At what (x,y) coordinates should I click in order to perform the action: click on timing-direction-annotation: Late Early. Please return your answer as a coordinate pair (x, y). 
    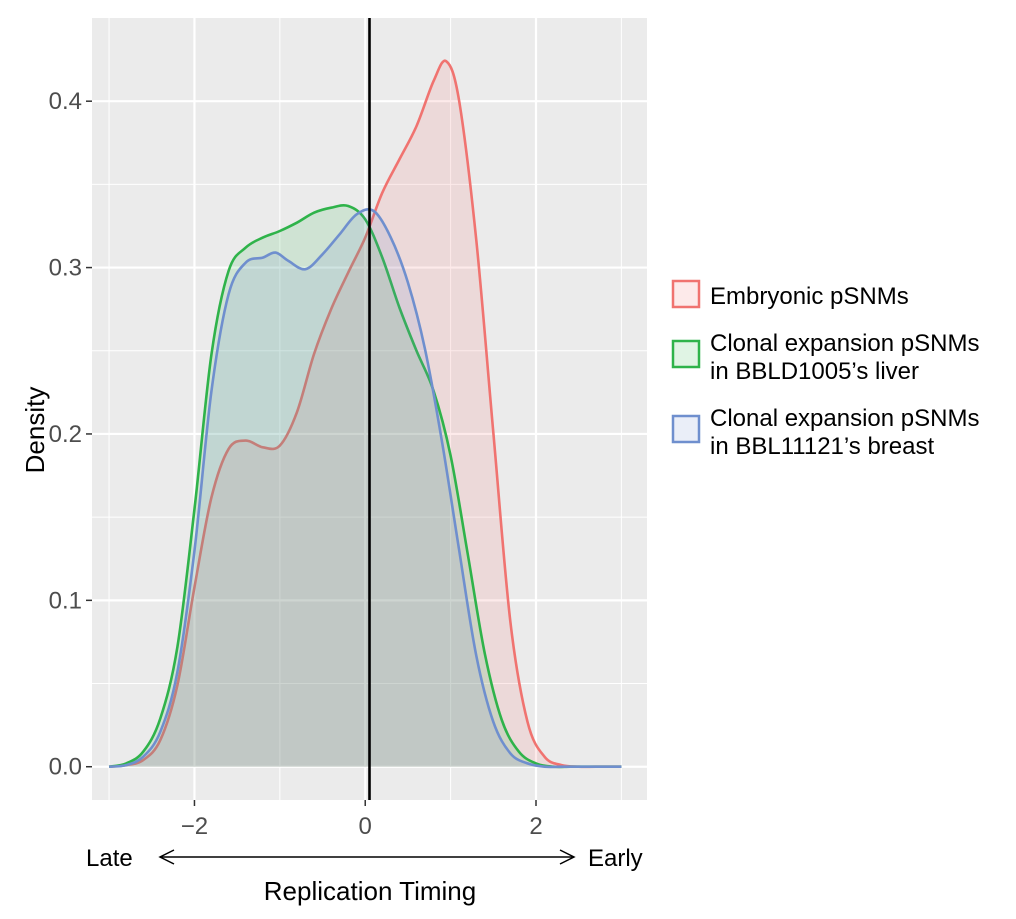
    Looking at the image, I should click on (364, 858).